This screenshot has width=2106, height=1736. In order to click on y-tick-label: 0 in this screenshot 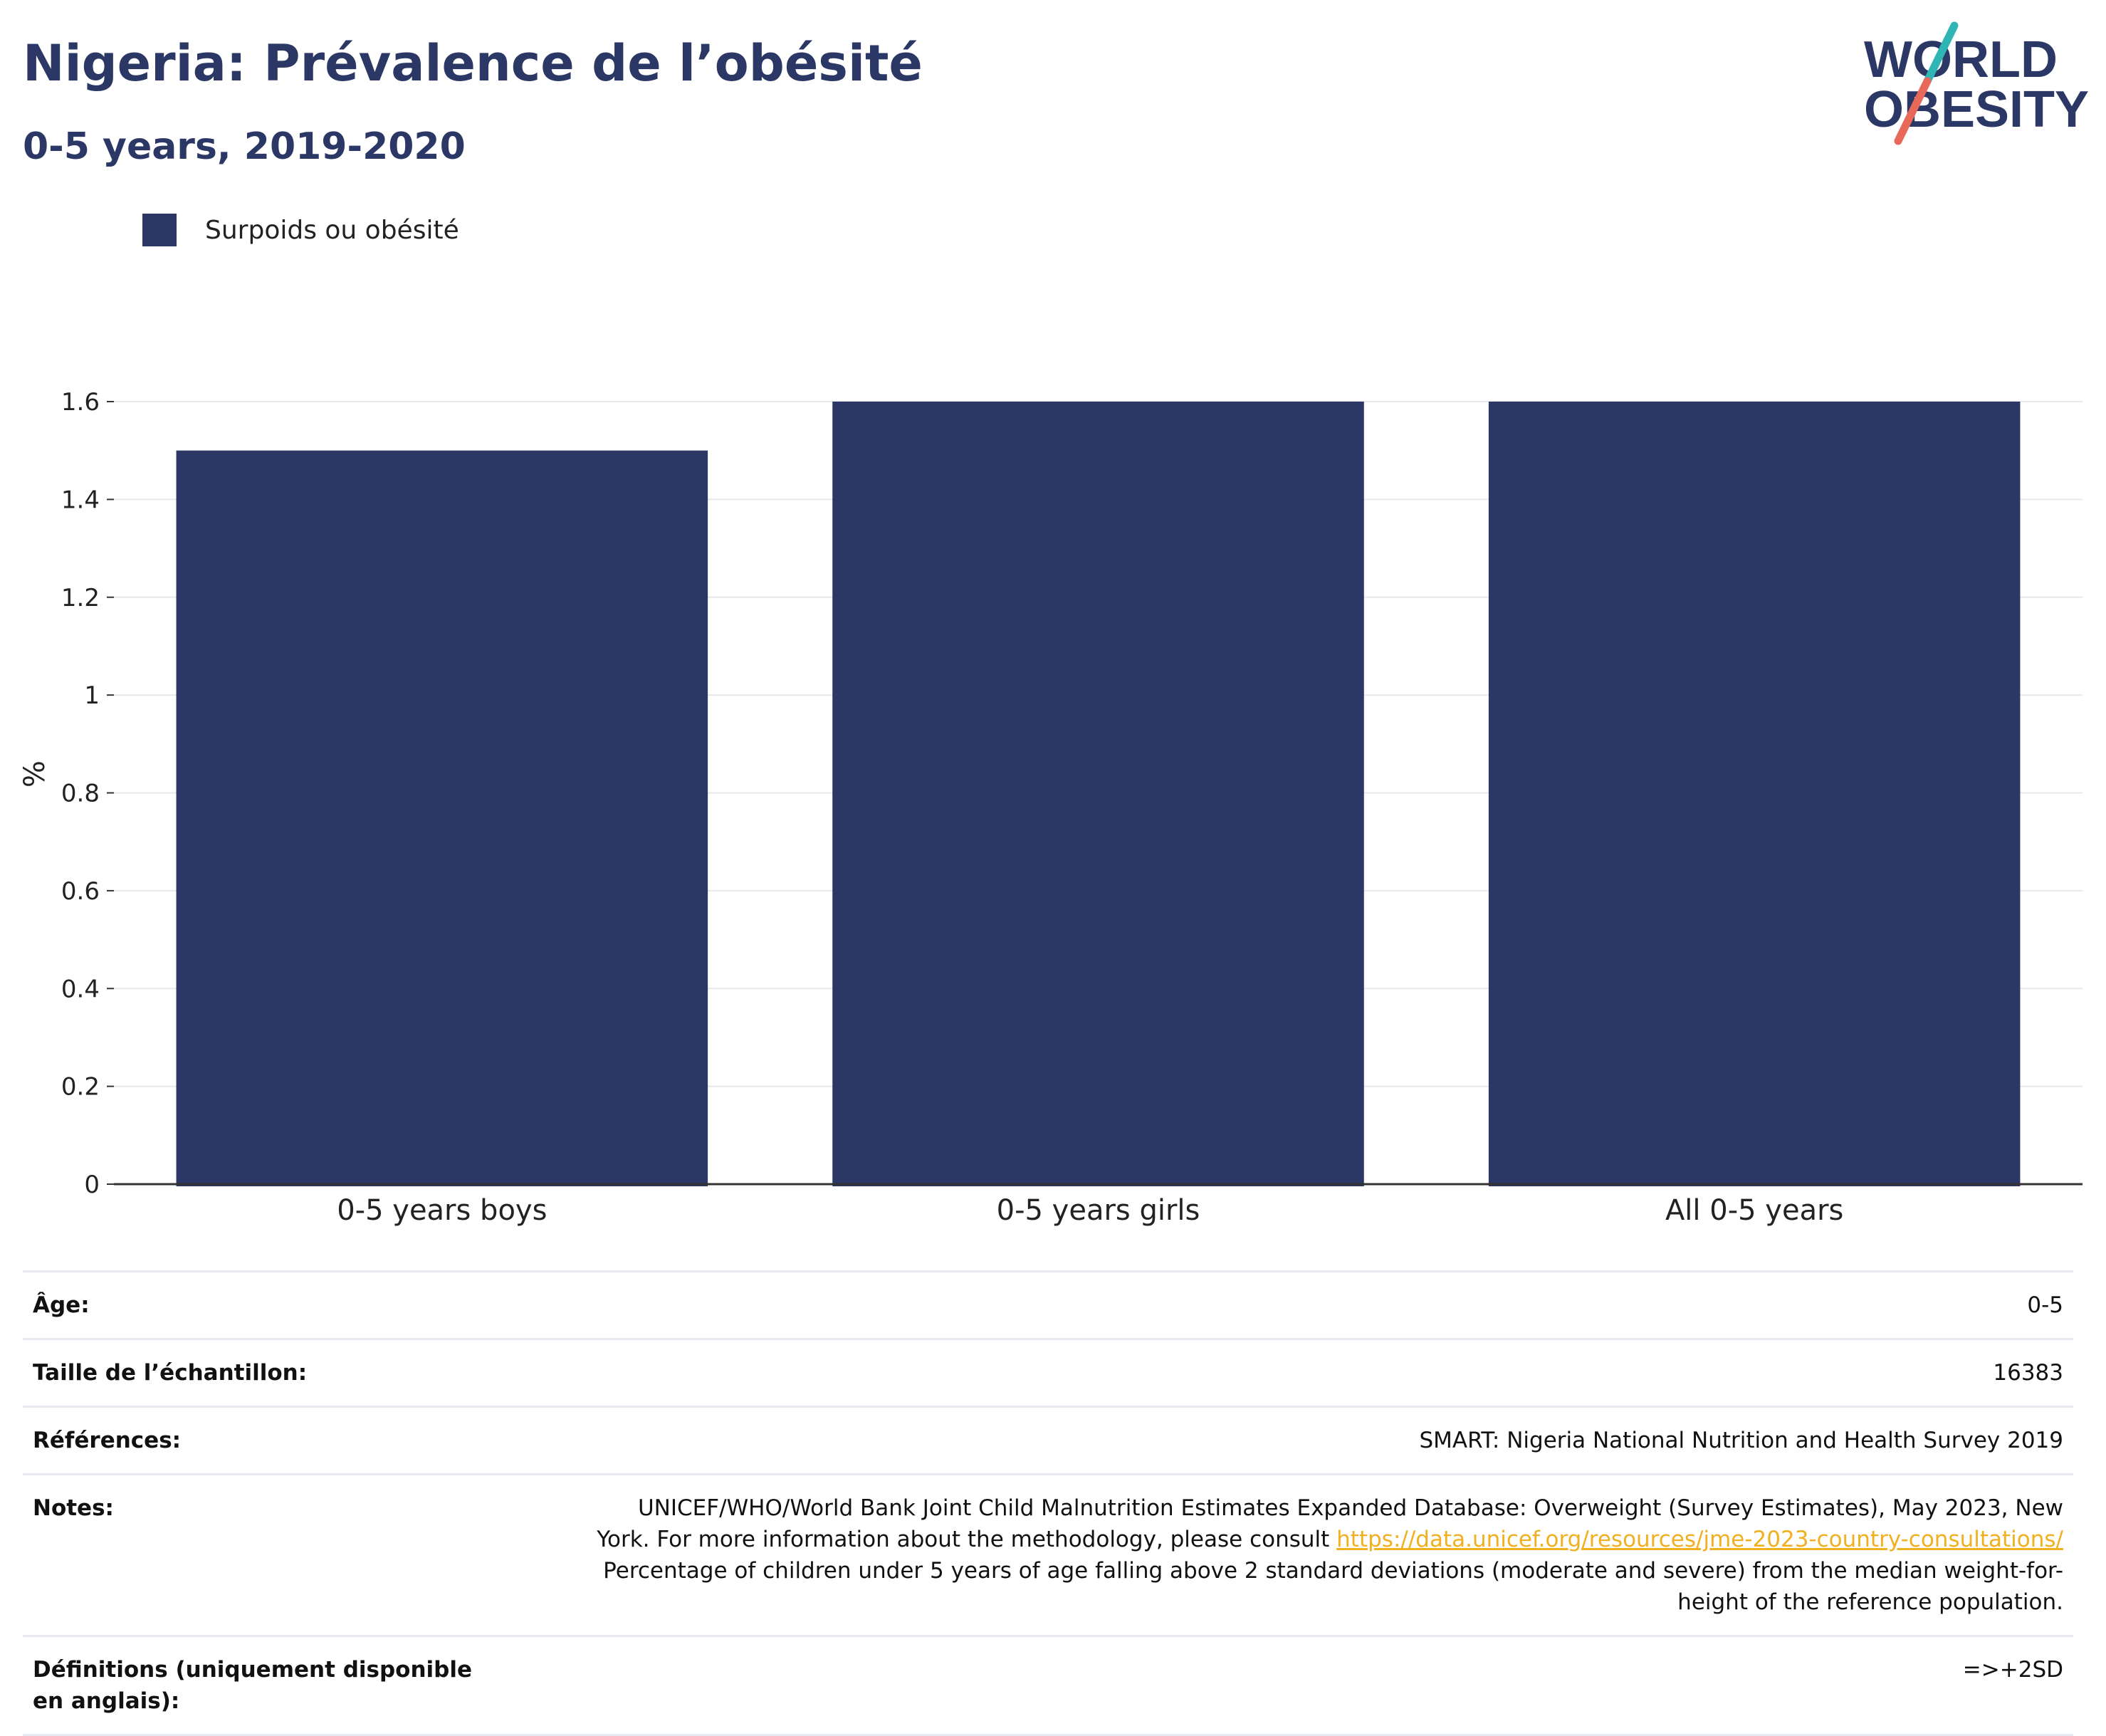, I will do `click(92, 1185)`.